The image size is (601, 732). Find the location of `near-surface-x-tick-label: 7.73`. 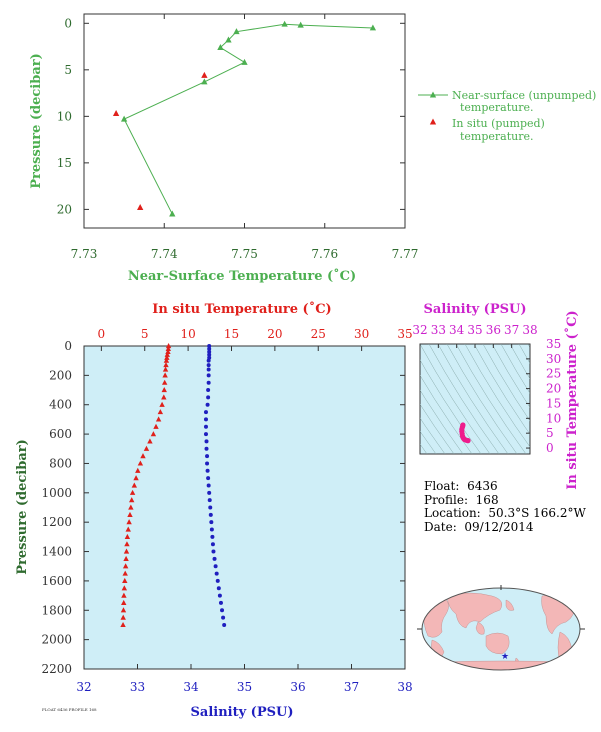

near-surface-x-tick-label: 7.73 is located at coordinates (84, 254).